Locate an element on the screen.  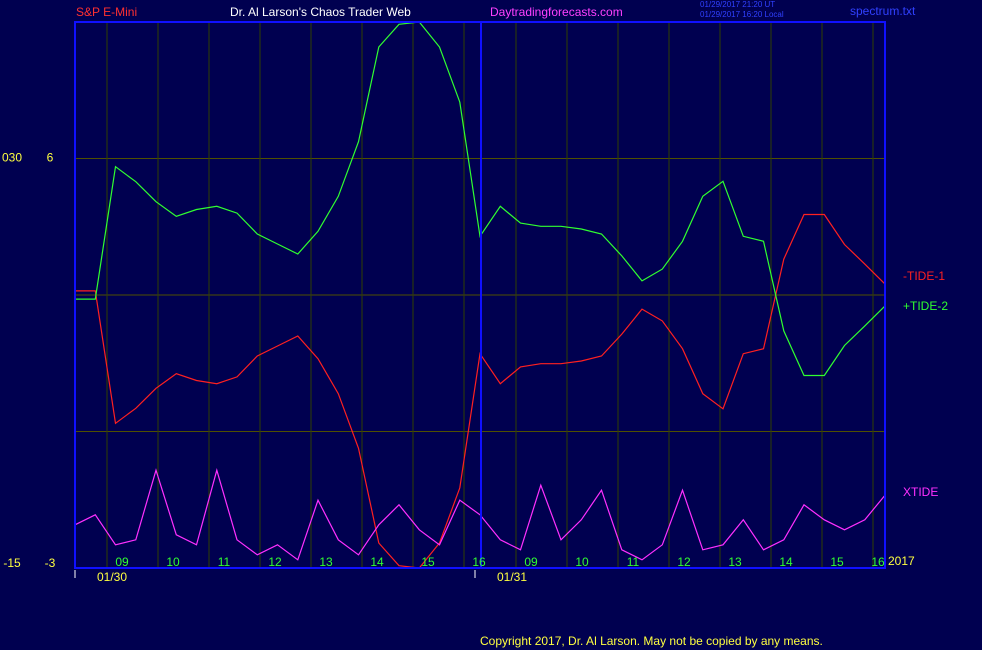
date-label: 01/30 is located at coordinates (112, 577).